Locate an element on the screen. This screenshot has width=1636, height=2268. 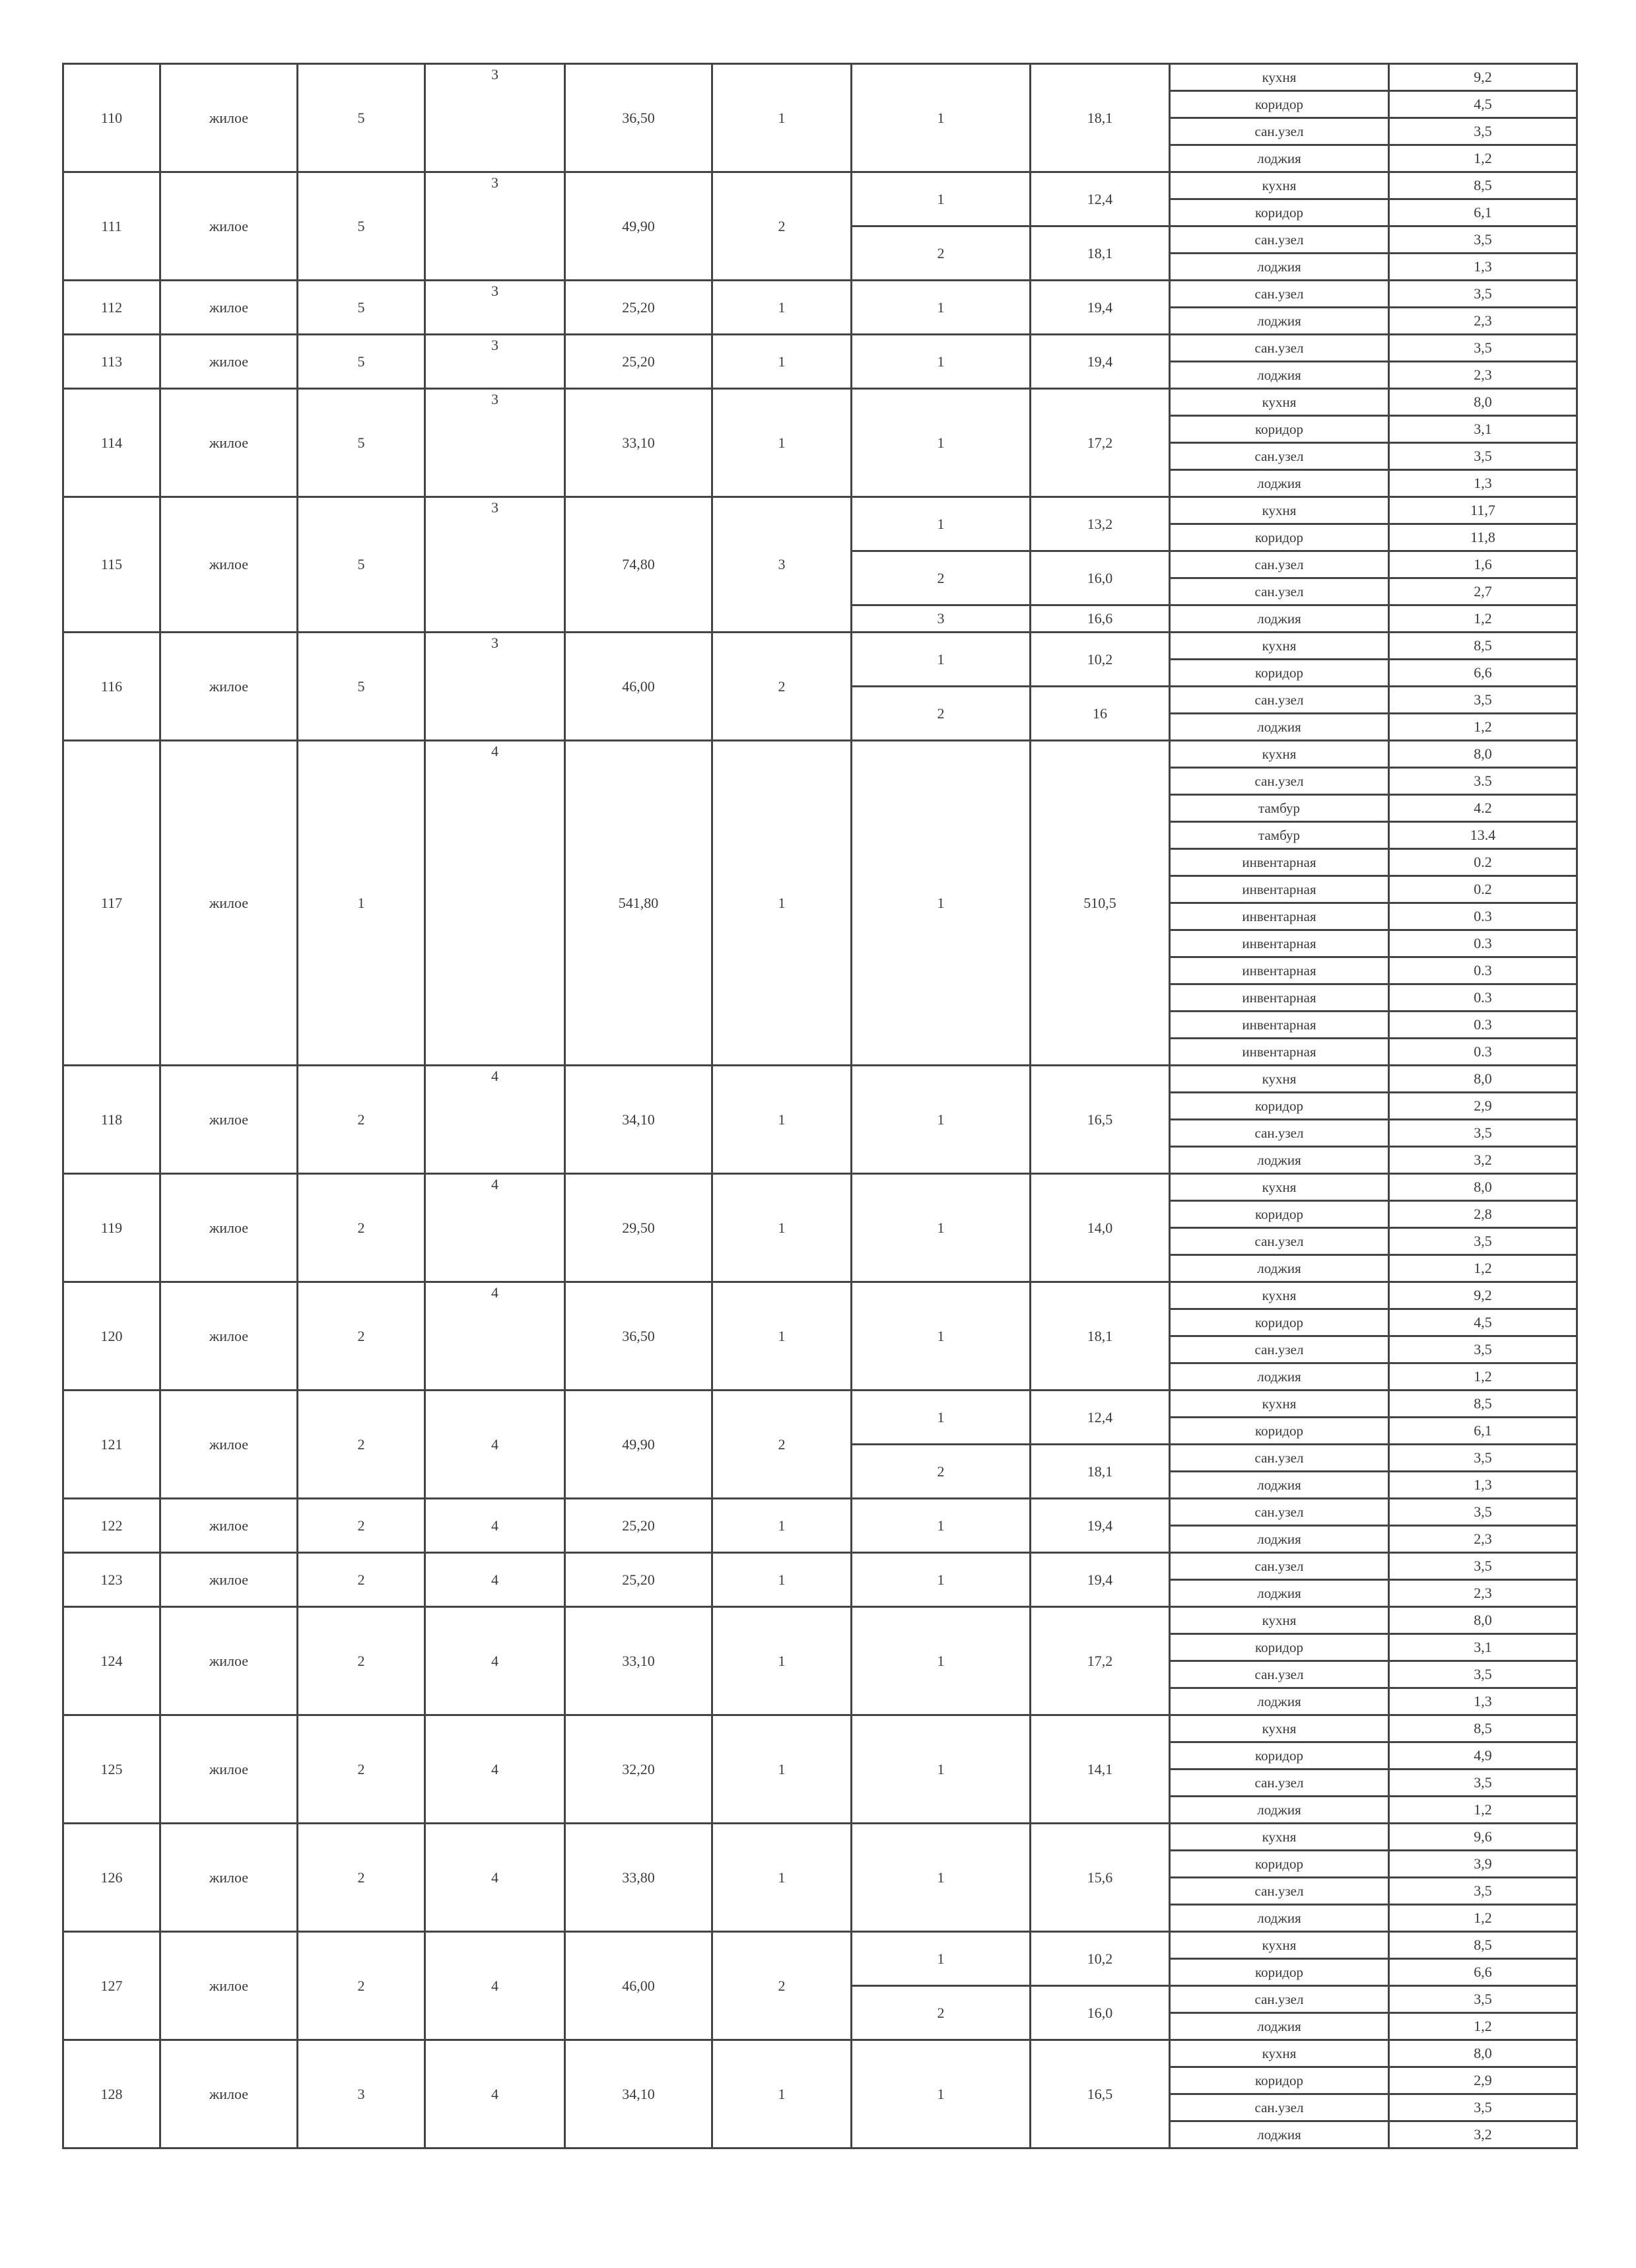
living-room-area: 16,0 is located at coordinates (1100, 2013).